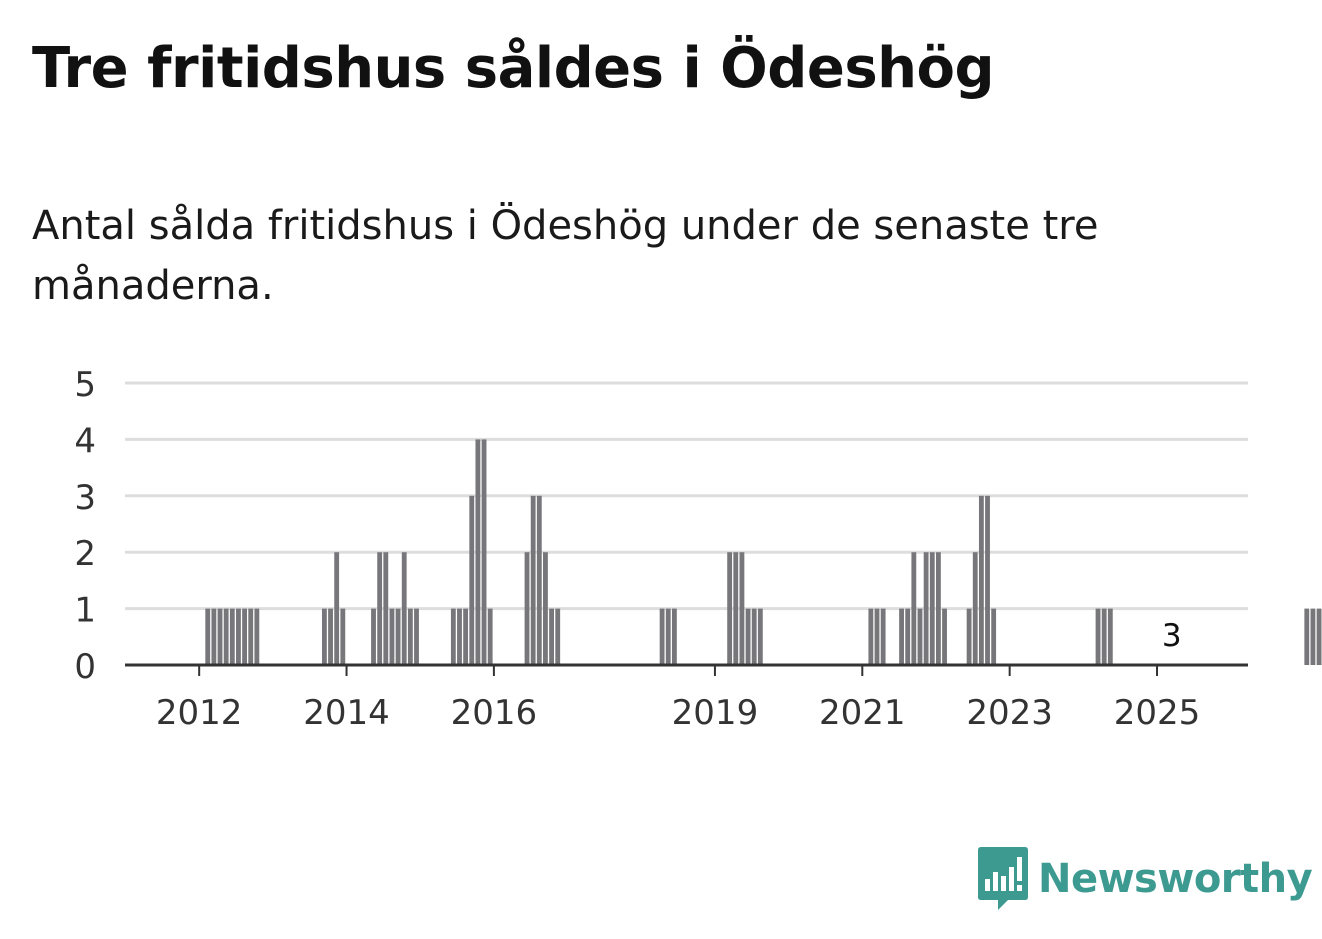 Image resolution: width=1322 pixels, height=939 pixels. What do you see at coordinates (346, 713) in the screenshot?
I see `x-tick-label: 2014` at bounding box center [346, 713].